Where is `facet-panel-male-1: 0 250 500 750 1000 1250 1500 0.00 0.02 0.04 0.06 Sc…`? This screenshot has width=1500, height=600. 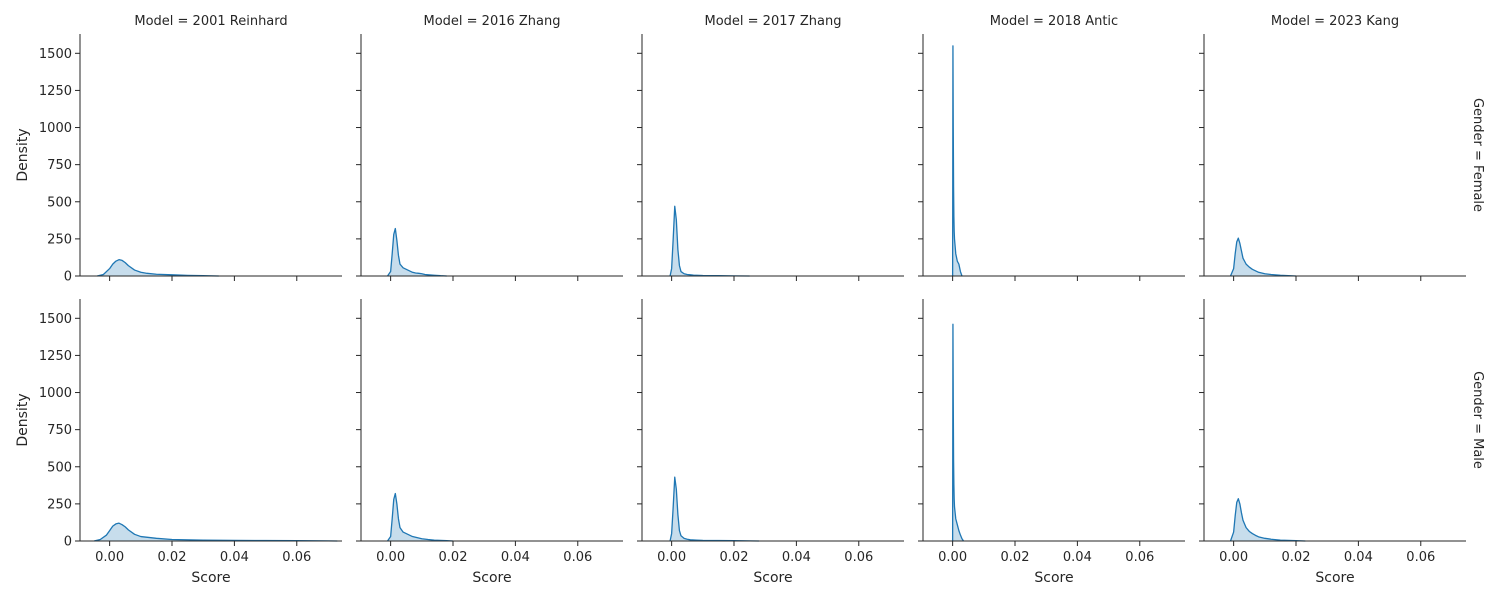 facet-panel-male-1: 0 250 500 750 1000 1250 1500 0.00 0.02 0.04 0.06 Sc… is located at coordinates (178, 442).